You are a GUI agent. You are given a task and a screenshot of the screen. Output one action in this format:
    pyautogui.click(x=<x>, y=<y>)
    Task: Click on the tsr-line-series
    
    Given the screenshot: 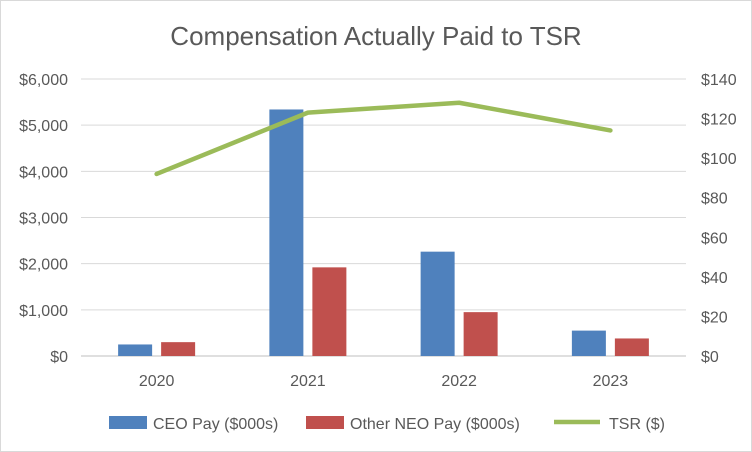 What is the action you would take?
    pyautogui.click(x=383, y=138)
    